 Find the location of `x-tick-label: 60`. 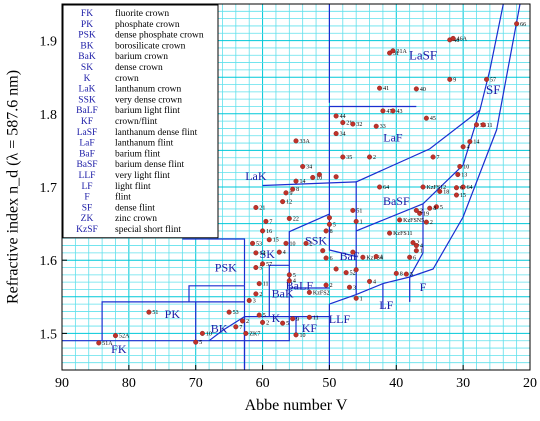

x-tick-label: 60 is located at coordinates (263, 383).